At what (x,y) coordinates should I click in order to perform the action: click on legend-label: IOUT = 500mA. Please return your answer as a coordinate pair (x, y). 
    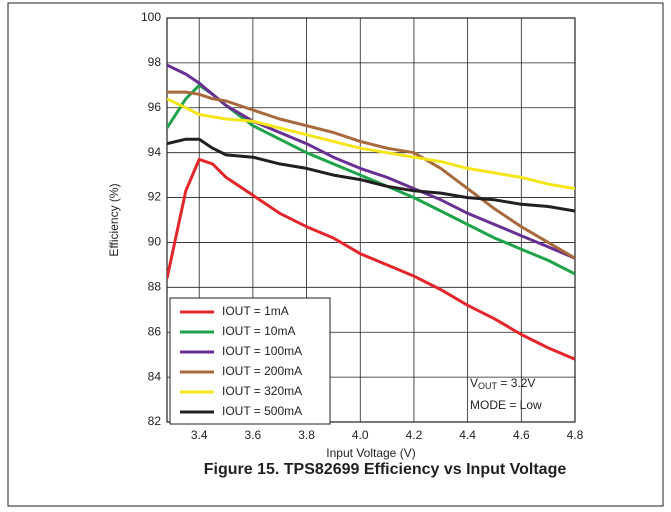
    Looking at the image, I should click on (262, 411).